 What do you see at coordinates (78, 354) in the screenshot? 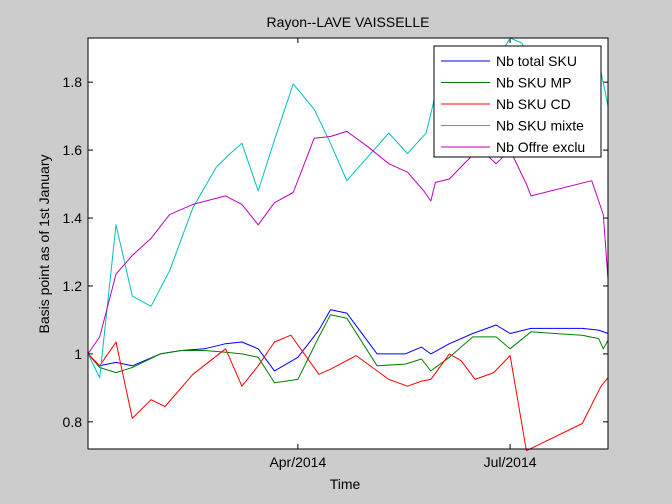
I see `y-tick-label: 1` at bounding box center [78, 354].